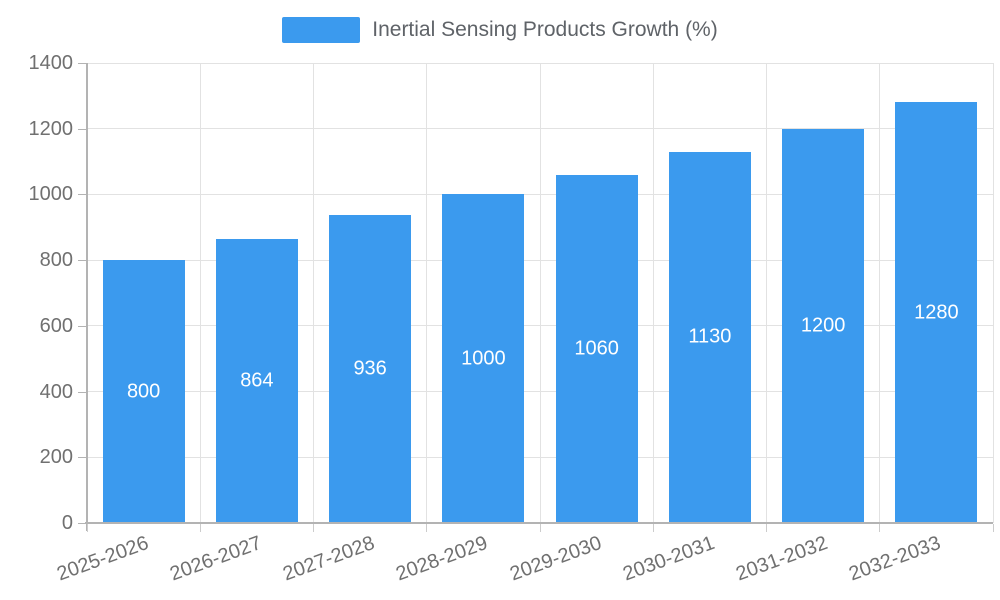  I want to click on bar: 936, so click(370, 369).